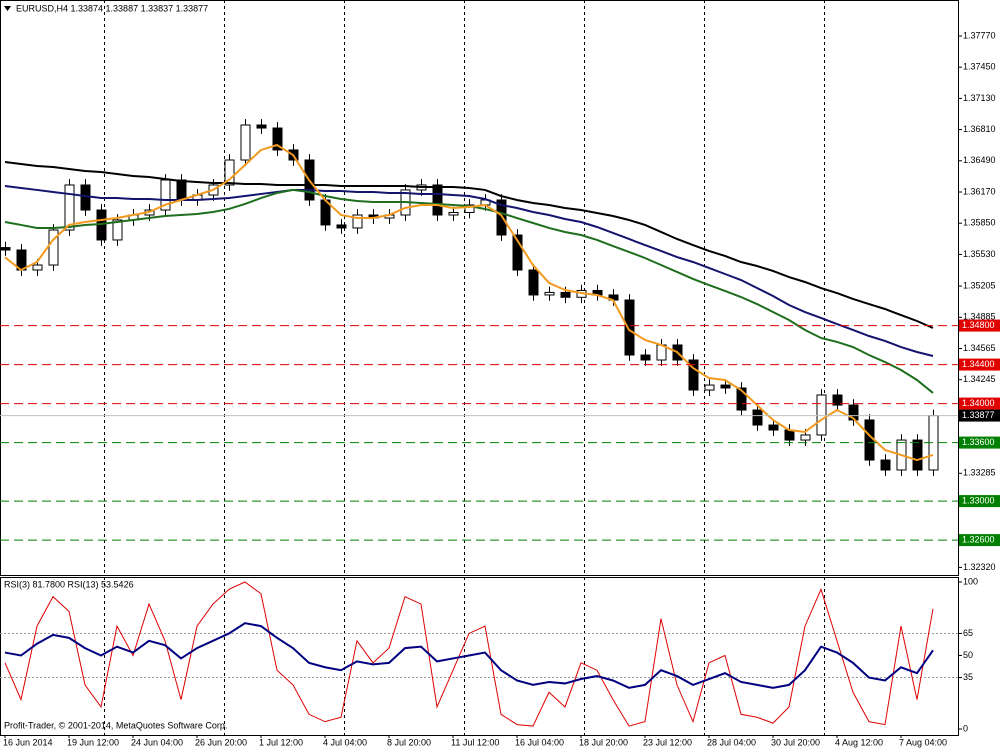  I want to click on level-label: 1.33600, so click(978, 442).